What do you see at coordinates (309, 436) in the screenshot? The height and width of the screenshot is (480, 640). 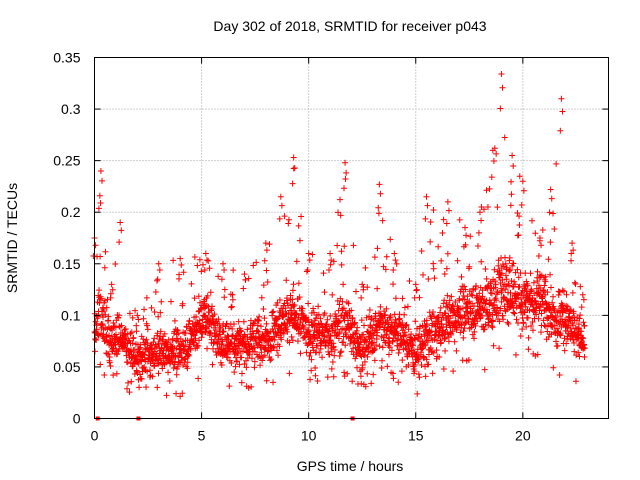 I see `x-tick-label: 10` at bounding box center [309, 436].